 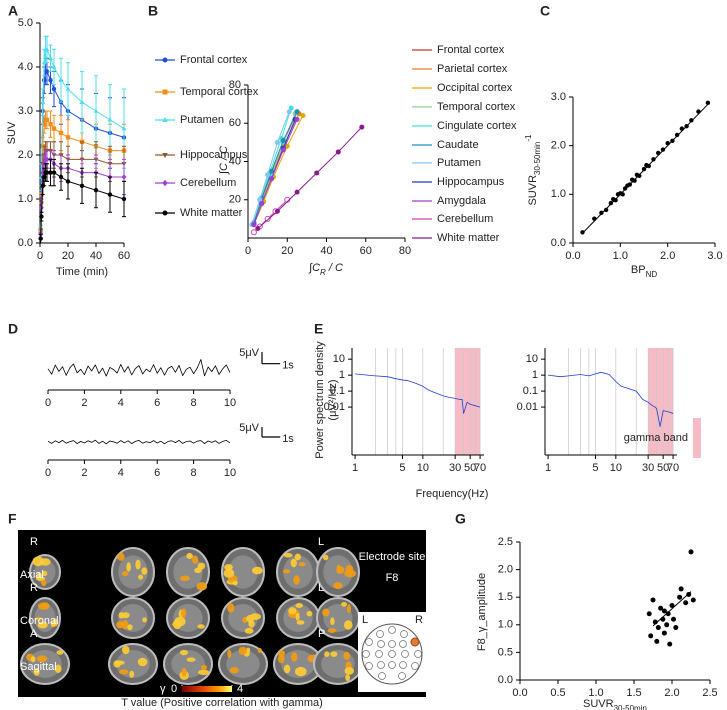 What do you see at coordinates (533, 190) in the screenshot?
I see `y-axis-label-part: SUVR` at bounding box center [533, 190].